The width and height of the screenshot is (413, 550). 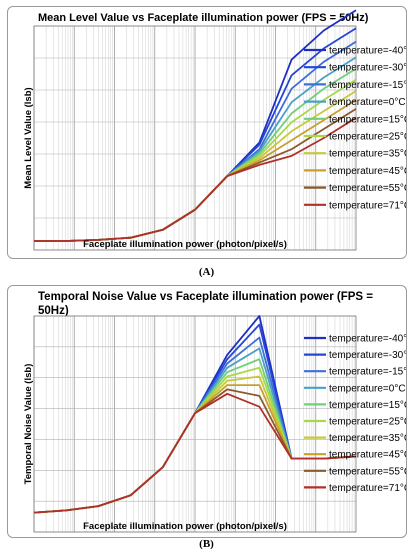 What do you see at coordinates (28, 424) in the screenshot?
I see `y-axis-label: Temporal Noise Value (lsb)` at bounding box center [28, 424].